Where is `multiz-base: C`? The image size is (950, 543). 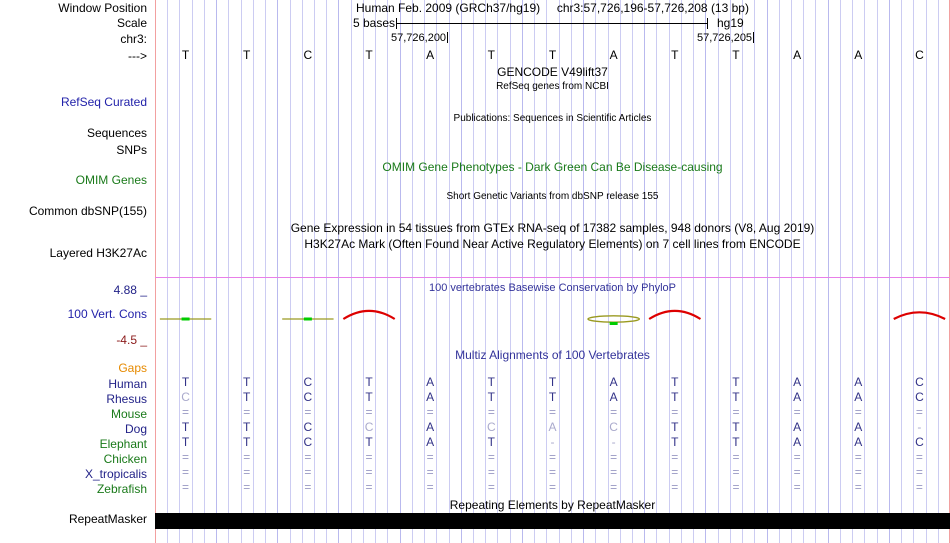 multiz-base: C is located at coordinates (308, 442).